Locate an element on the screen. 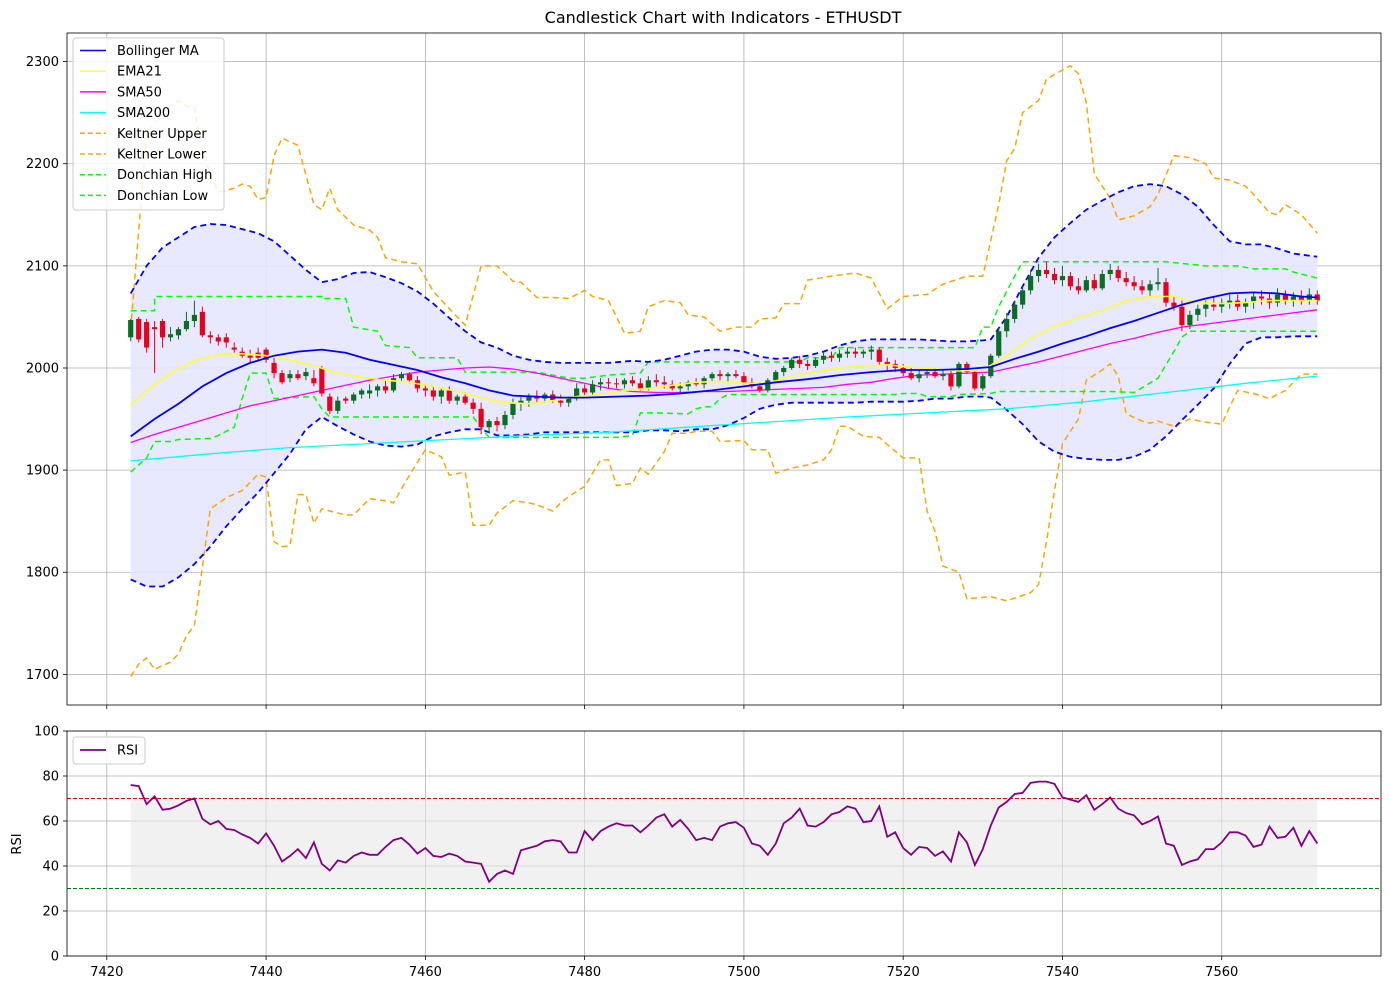  rsi-x-tick-label: 7460 is located at coordinates (425, 972).